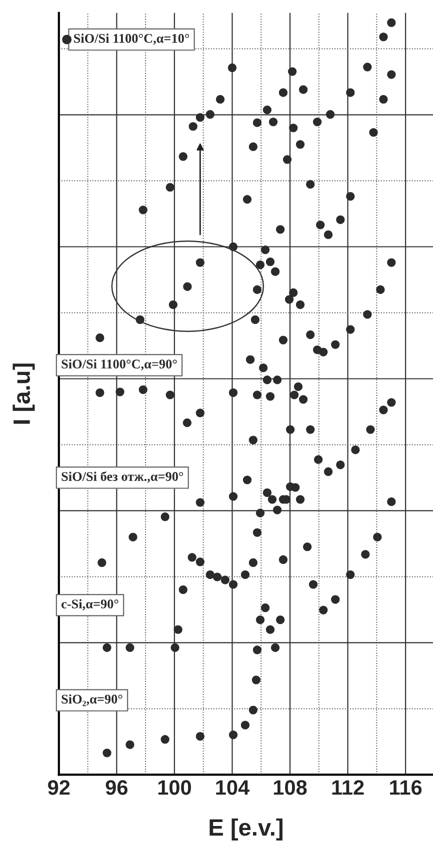  What do you see at coordinates (119, 364) in the screenshot?
I see `series-label: SiO/Si 1100°C,α=90°` at bounding box center [119, 364].